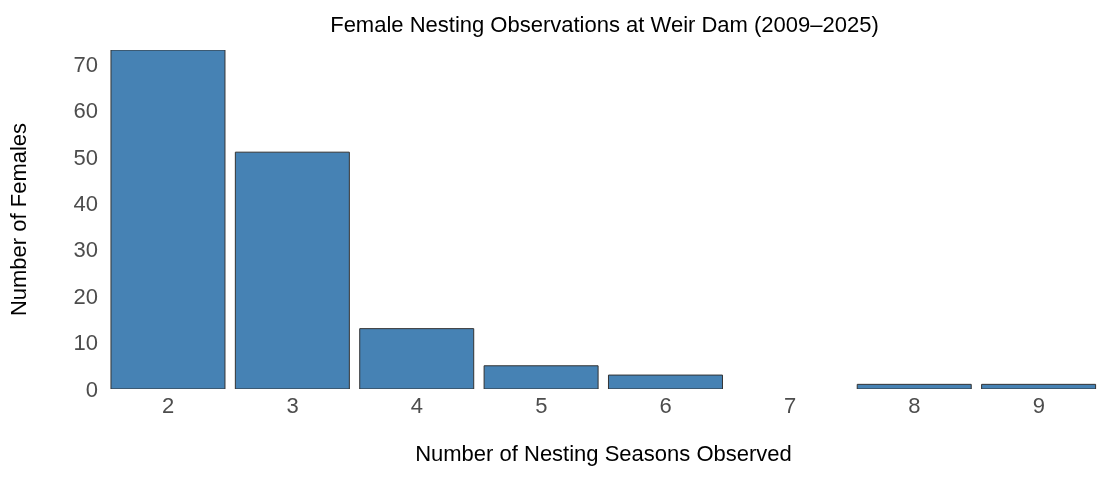  Describe the element at coordinates (168, 405) in the screenshot. I see `x-tick-label: 2` at that location.